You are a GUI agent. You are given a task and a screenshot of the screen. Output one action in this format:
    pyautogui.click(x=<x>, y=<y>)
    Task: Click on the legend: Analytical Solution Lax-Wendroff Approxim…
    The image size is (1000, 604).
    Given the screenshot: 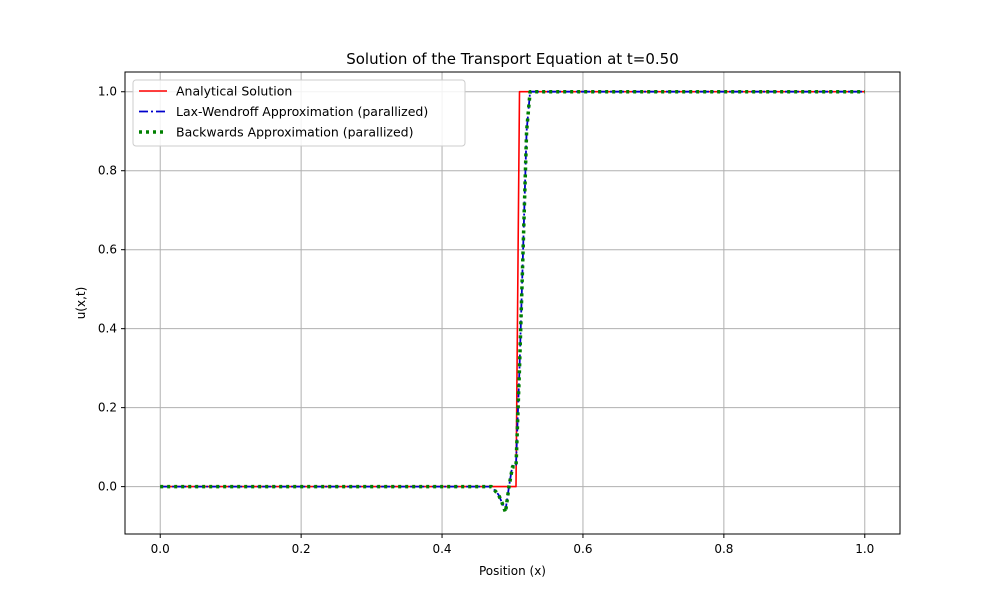 What is the action you would take?
    pyautogui.click(x=299, y=113)
    